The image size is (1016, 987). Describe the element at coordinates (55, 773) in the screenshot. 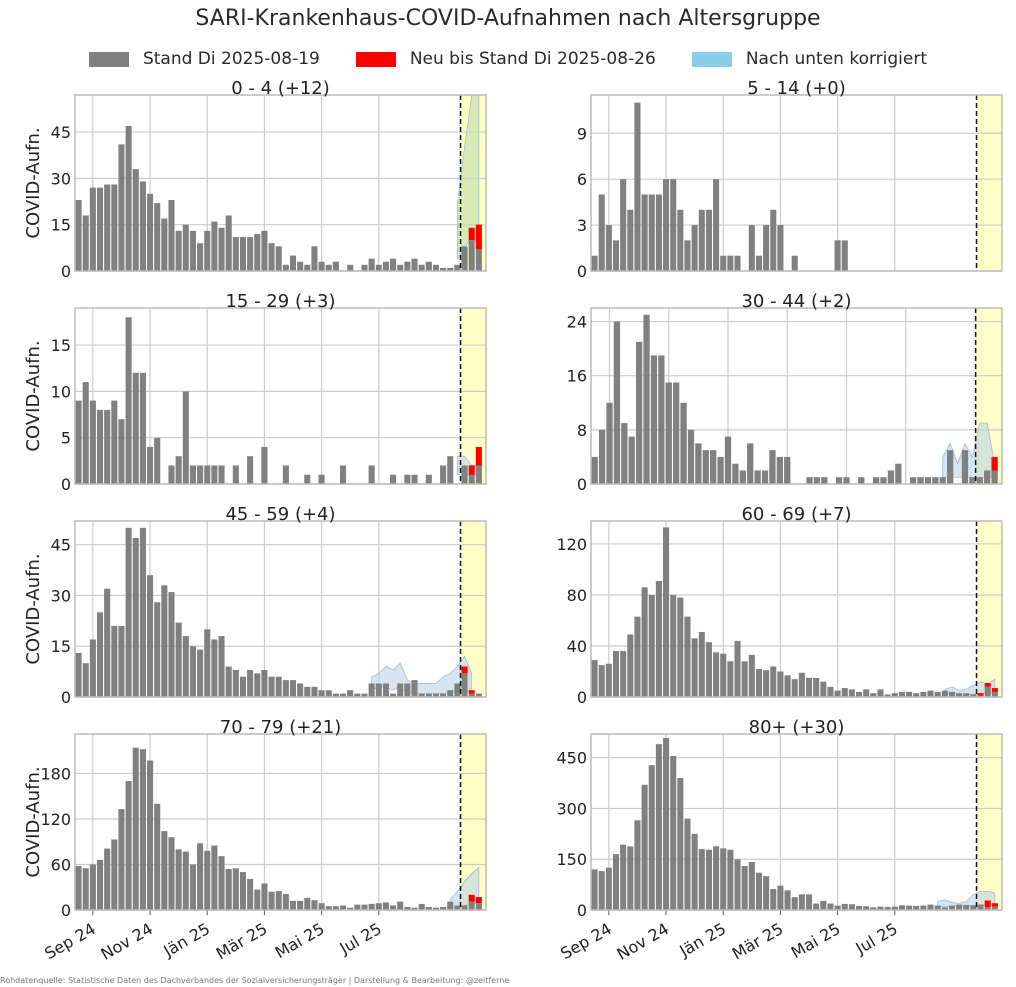

I see `y-tick-label: 180` at that location.